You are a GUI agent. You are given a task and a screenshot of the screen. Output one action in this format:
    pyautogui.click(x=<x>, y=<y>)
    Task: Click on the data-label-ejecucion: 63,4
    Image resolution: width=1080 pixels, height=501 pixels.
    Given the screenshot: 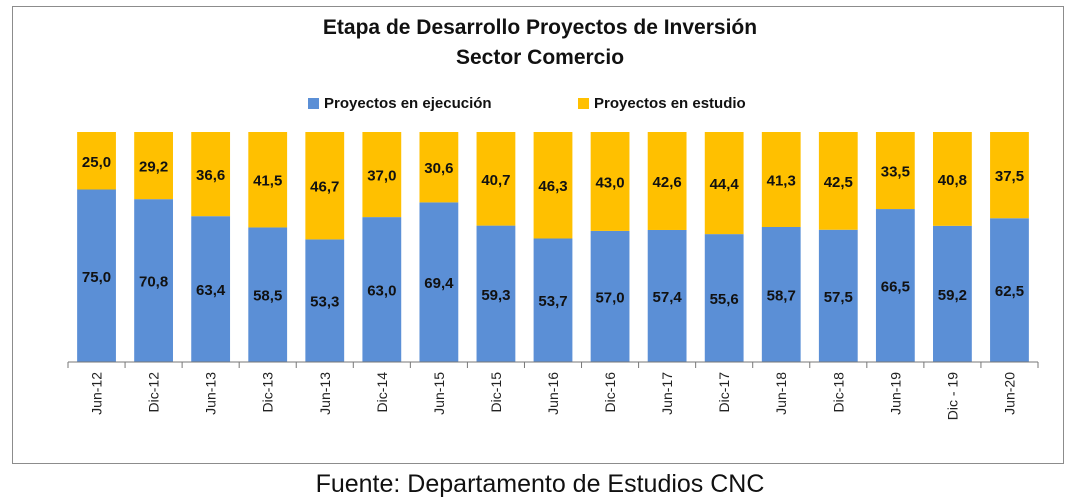 What is the action you would take?
    pyautogui.click(x=211, y=290)
    